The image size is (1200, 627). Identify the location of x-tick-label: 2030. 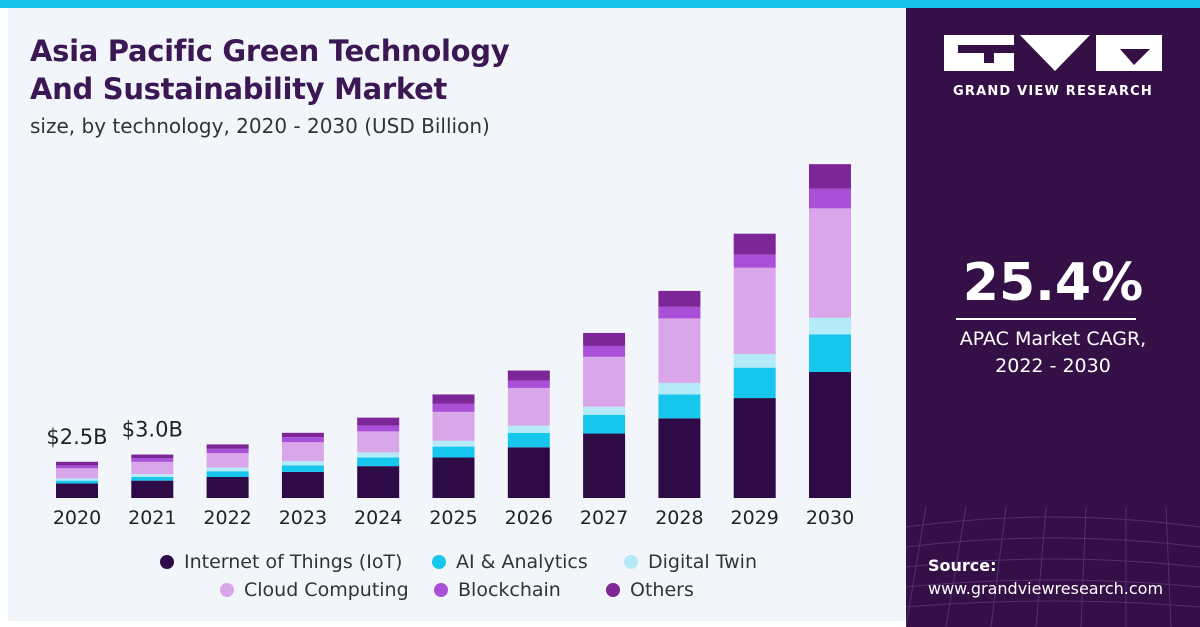
(830, 518).